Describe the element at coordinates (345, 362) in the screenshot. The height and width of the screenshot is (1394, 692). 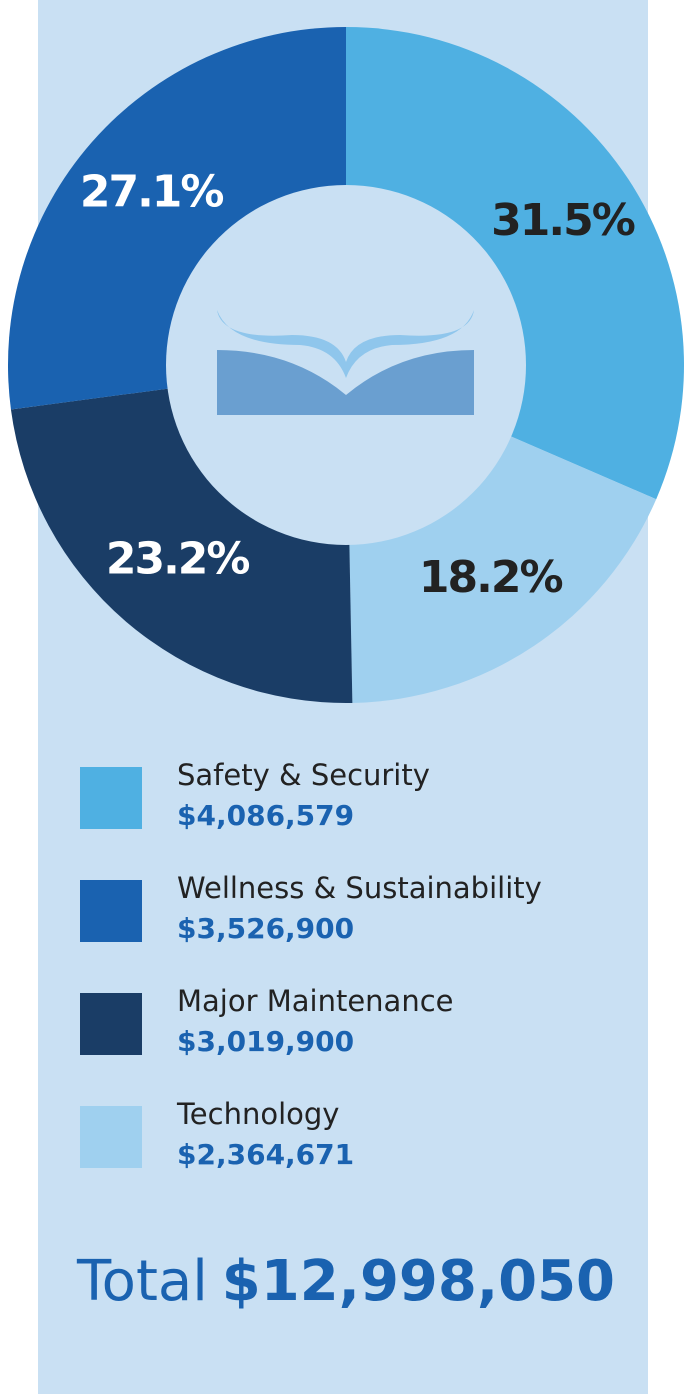
I see `logo` at that location.